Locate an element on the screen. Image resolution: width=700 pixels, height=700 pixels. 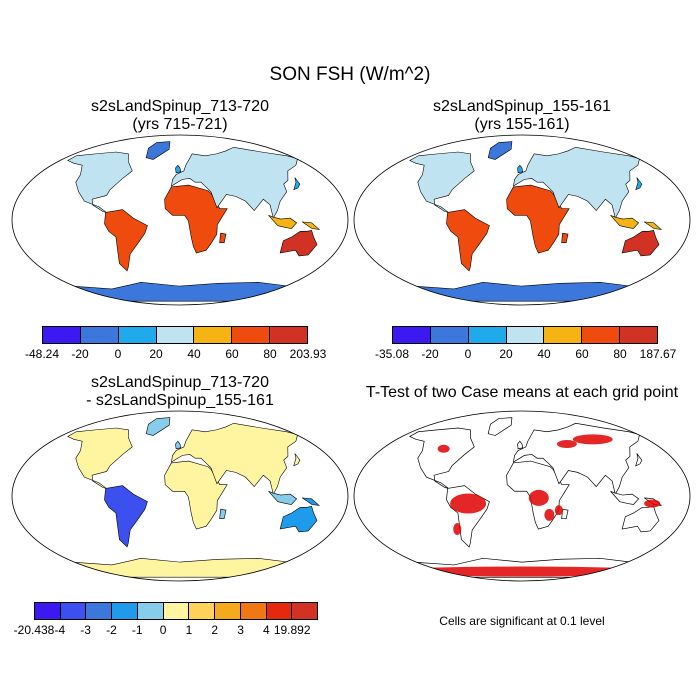
panel-2-greenland-region is located at coordinates (500, 150).